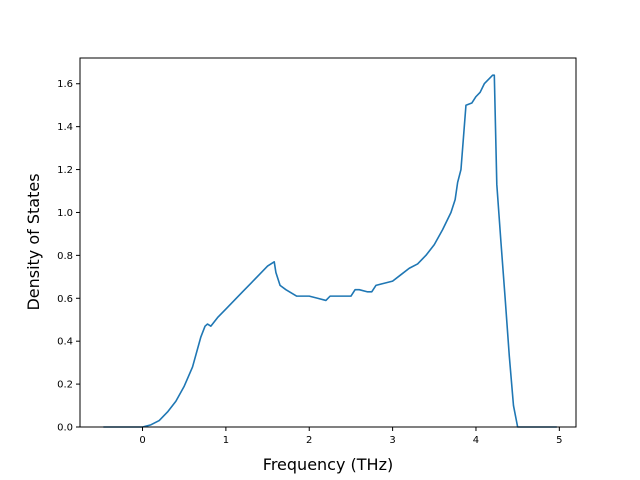 Image resolution: width=640 pixels, height=480 pixels. Describe the element at coordinates (65, 299) in the screenshot. I see `y-tick-label: 0.6` at that location.